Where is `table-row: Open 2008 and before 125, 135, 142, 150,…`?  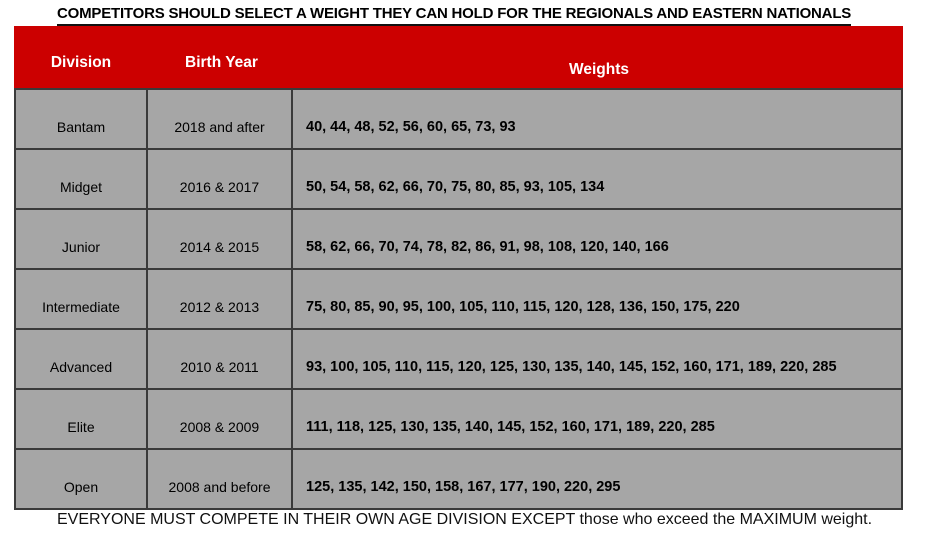 table-row: Open 2008 and before 125, 135, 142, 150,… is located at coordinates (458, 479).